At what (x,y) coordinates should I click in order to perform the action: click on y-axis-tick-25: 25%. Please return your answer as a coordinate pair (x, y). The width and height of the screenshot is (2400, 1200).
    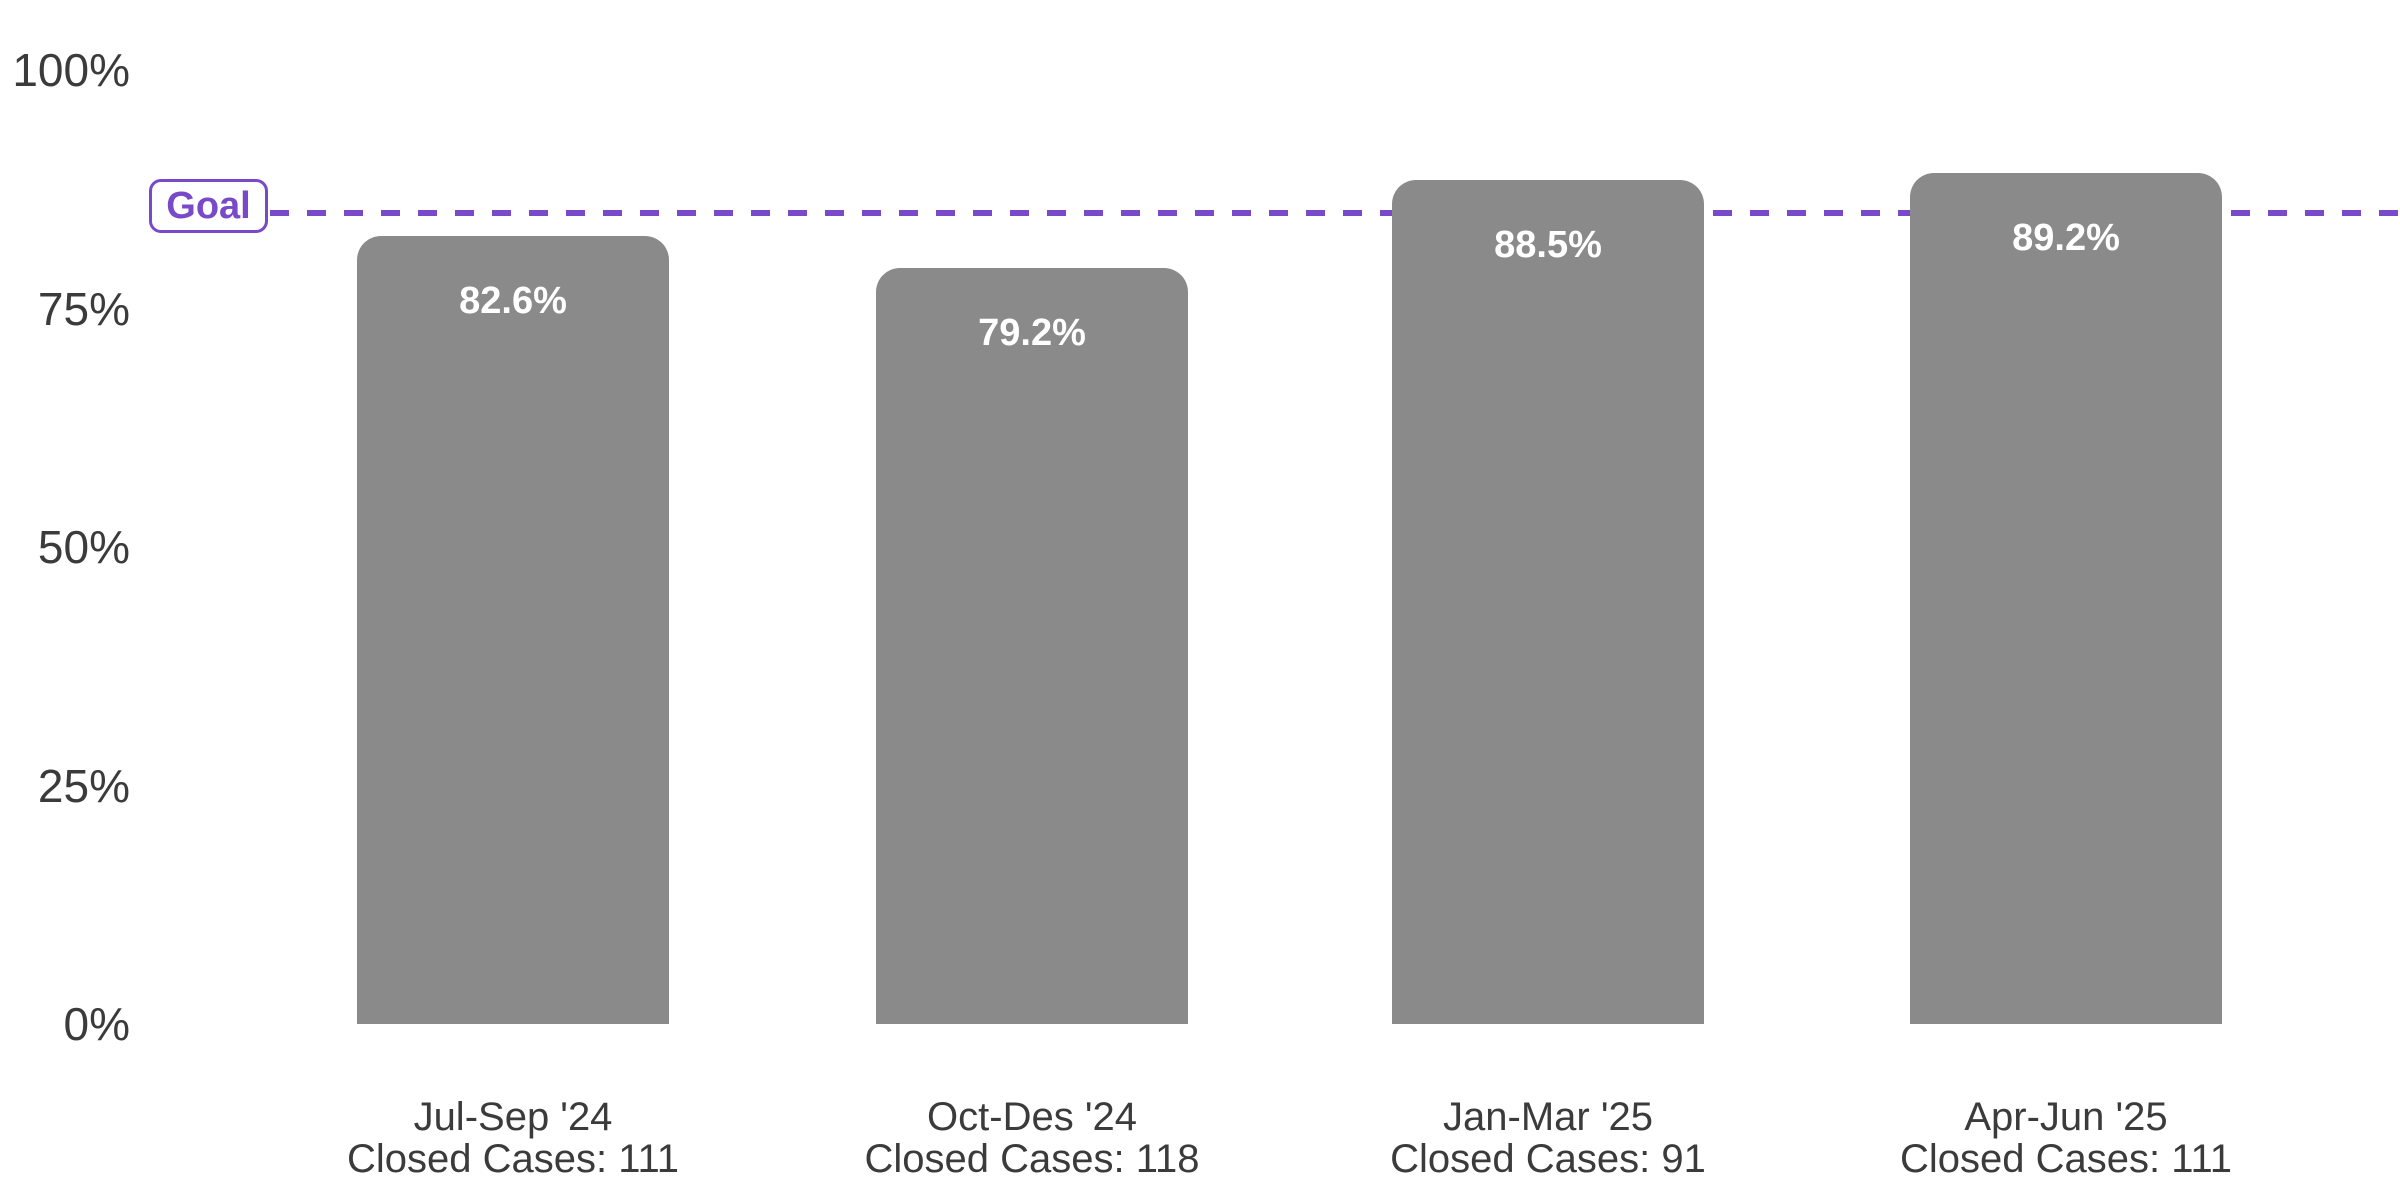
    Looking at the image, I should click on (83, 786).